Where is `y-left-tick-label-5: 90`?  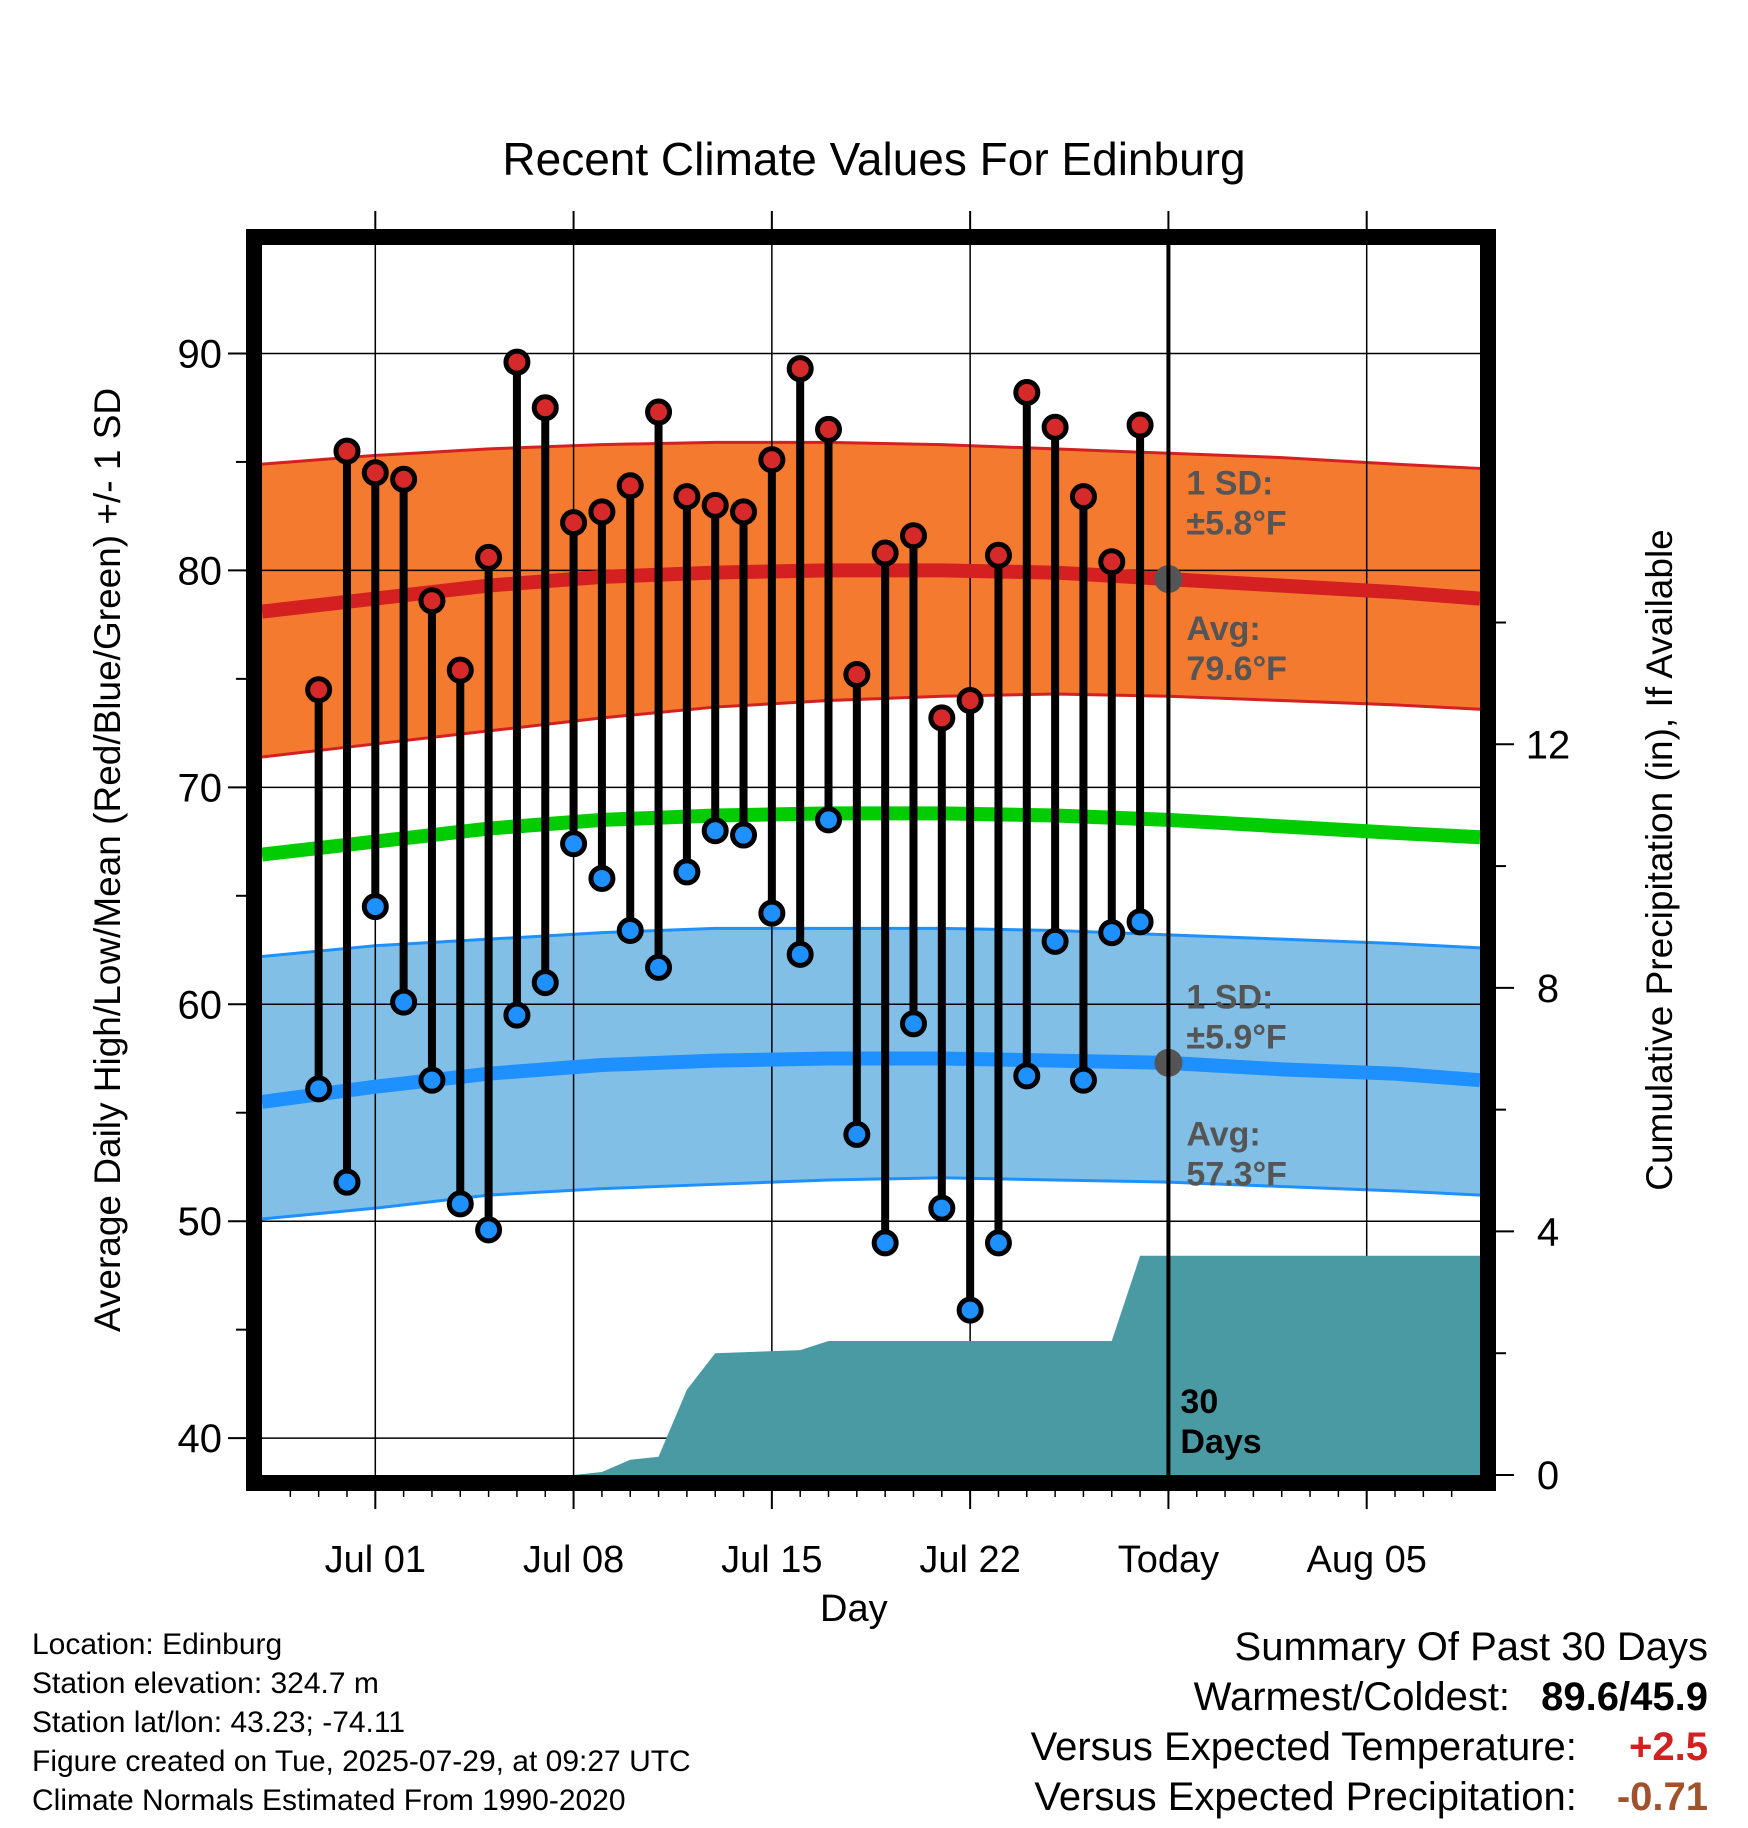
y-left-tick-label-5: 90 is located at coordinates (200, 354).